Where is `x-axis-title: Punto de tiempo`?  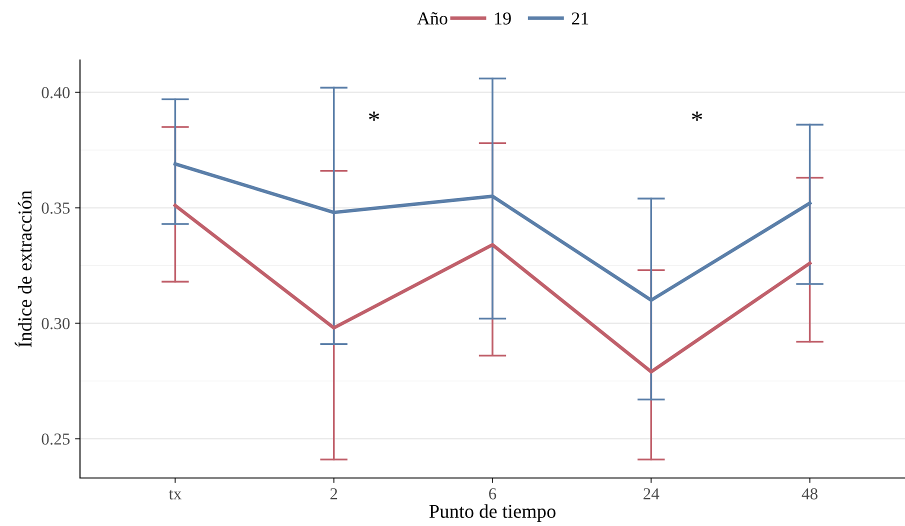 x-axis-title: Punto de tiempo is located at coordinates (492, 513).